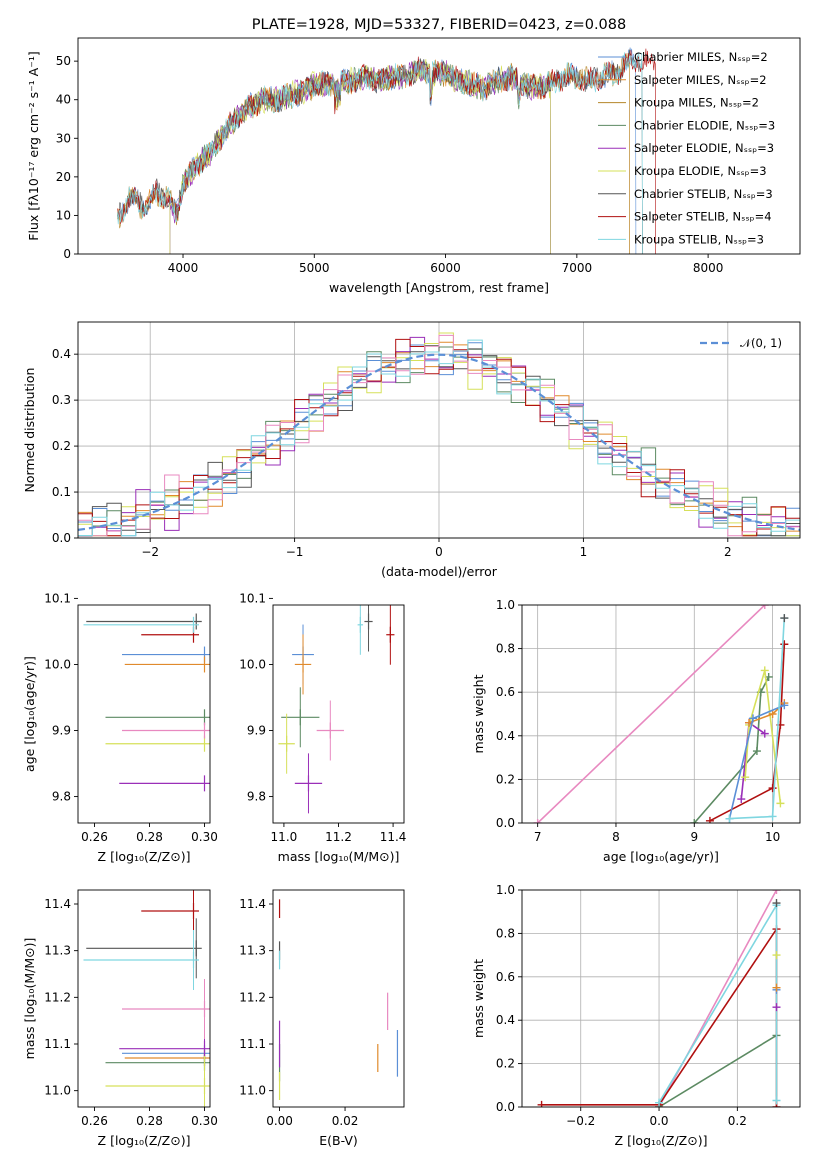  What do you see at coordinates (338, 837) in the screenshot?
I see `x-tick-label: 11.2` at bounding box center [338, 837].